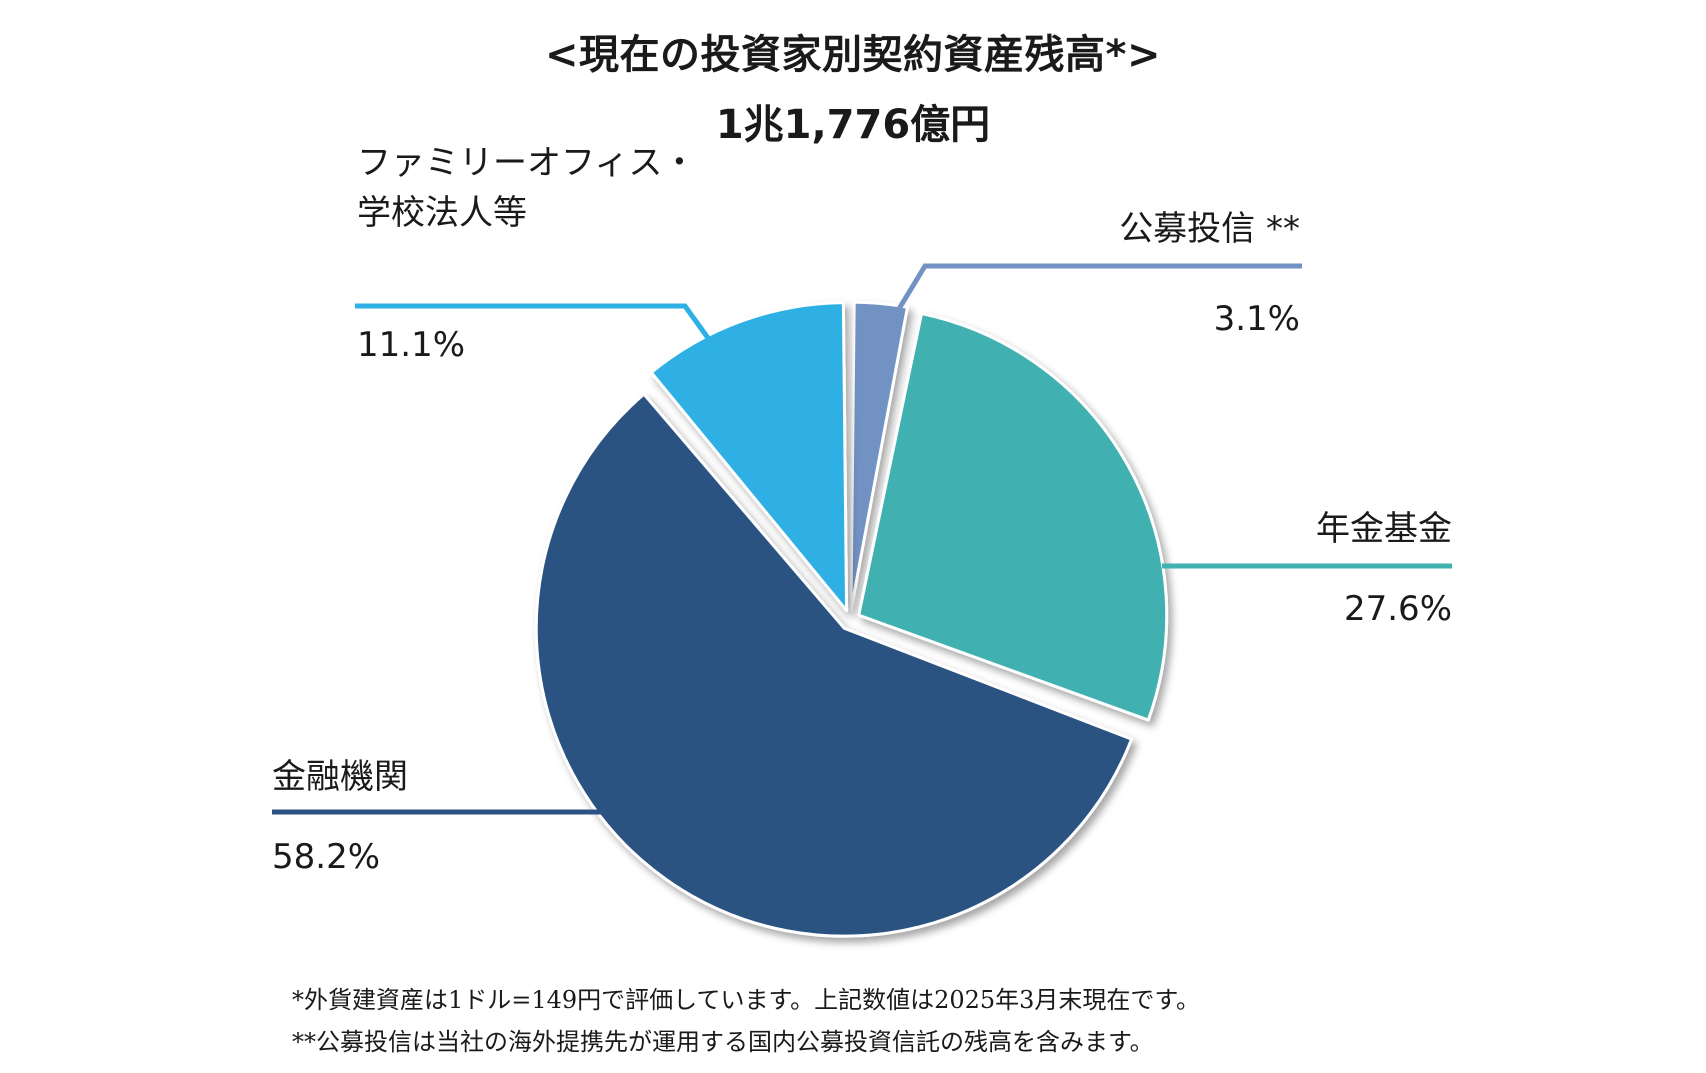 Image resolution: width=1706 pixels, height=1073 pixels. Describe the element at coordinates (1209, 229) in the screenshot. I see `slice-label-1-line-1: 公募投信 **` at that location.